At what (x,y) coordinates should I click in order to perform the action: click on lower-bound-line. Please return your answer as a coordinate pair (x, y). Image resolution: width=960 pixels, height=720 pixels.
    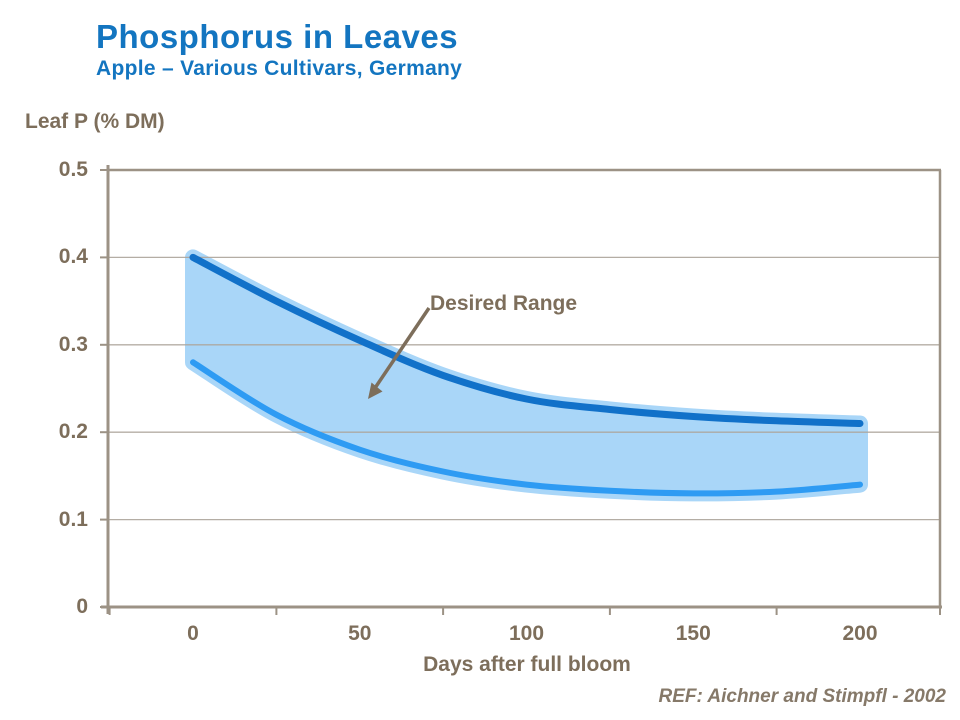
    Looking at the image, I should click on (526, 428).